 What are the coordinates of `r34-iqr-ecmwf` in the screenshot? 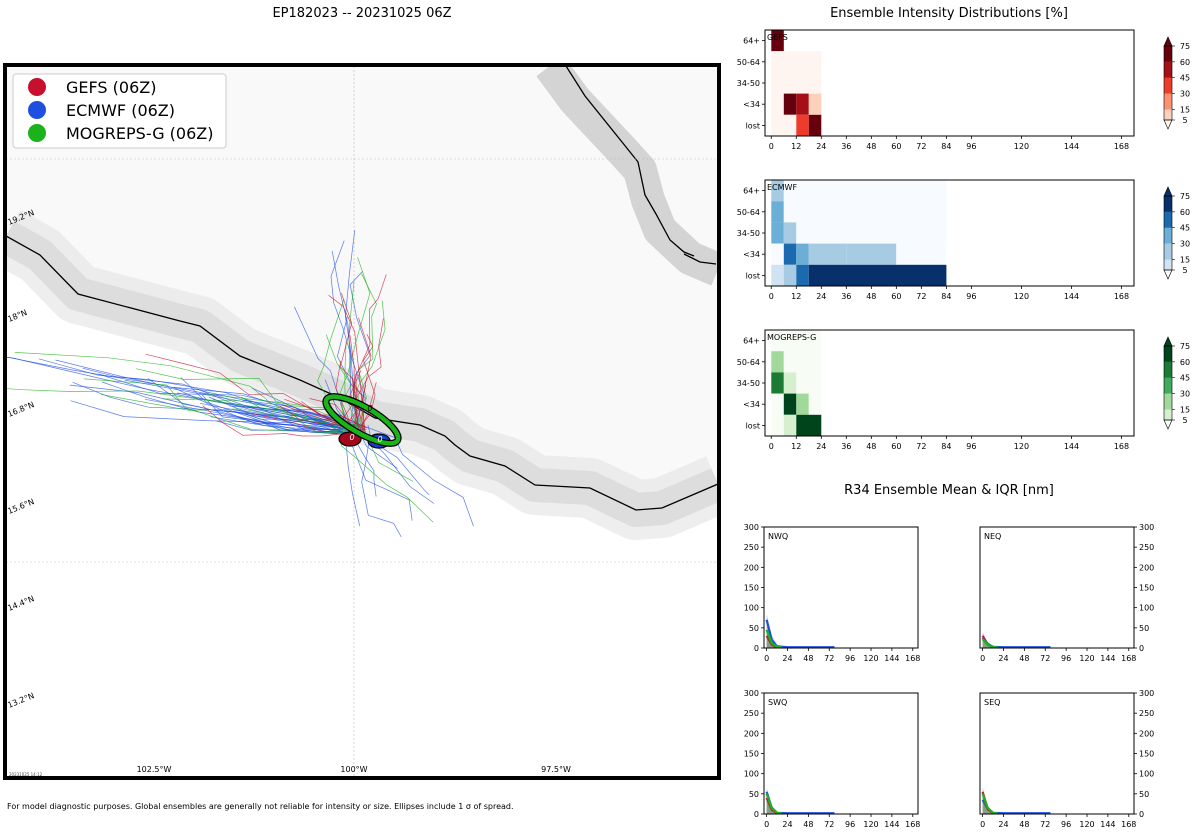 It's located at (1016, 804).